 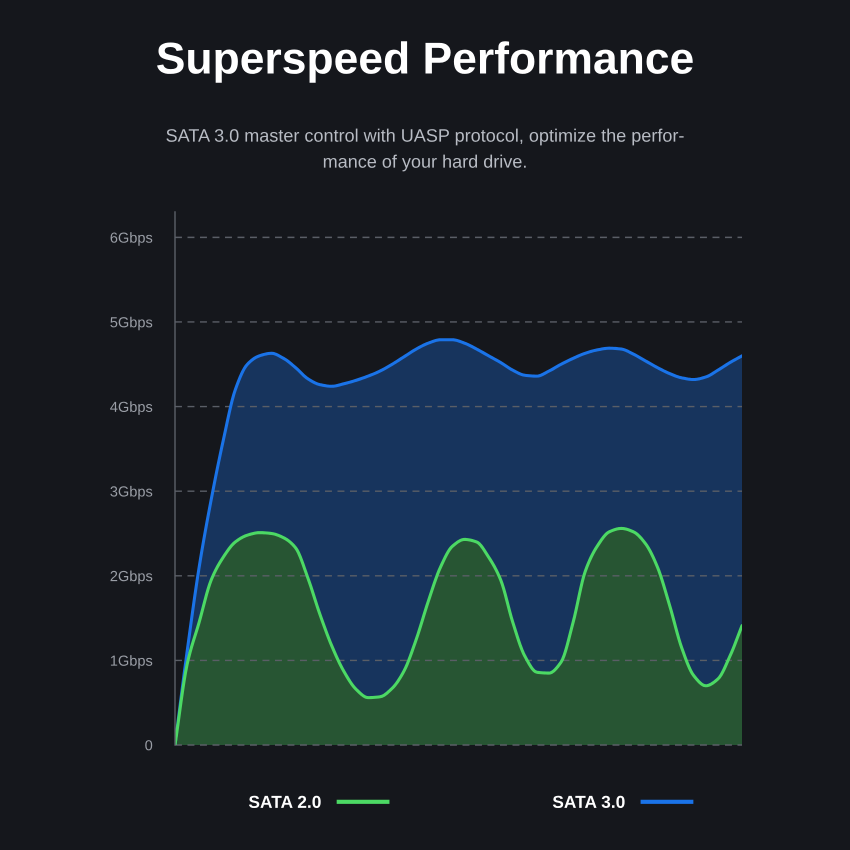 What do you see at coordinates (131, 239) in the screenshot?
I see `y-tick-label: 6Gbps` at bounding box center [131, 239].